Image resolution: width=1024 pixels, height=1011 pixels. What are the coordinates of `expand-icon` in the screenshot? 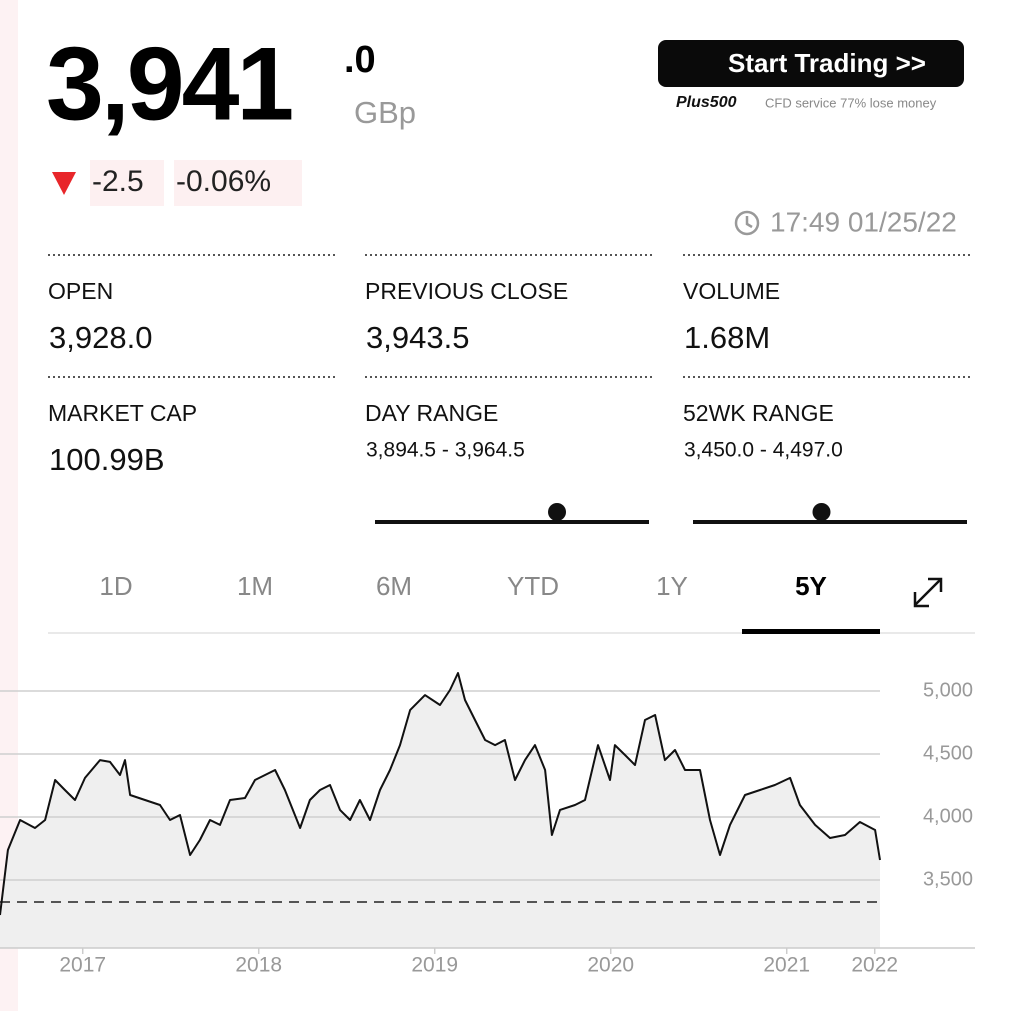 It's located at (928, 592).